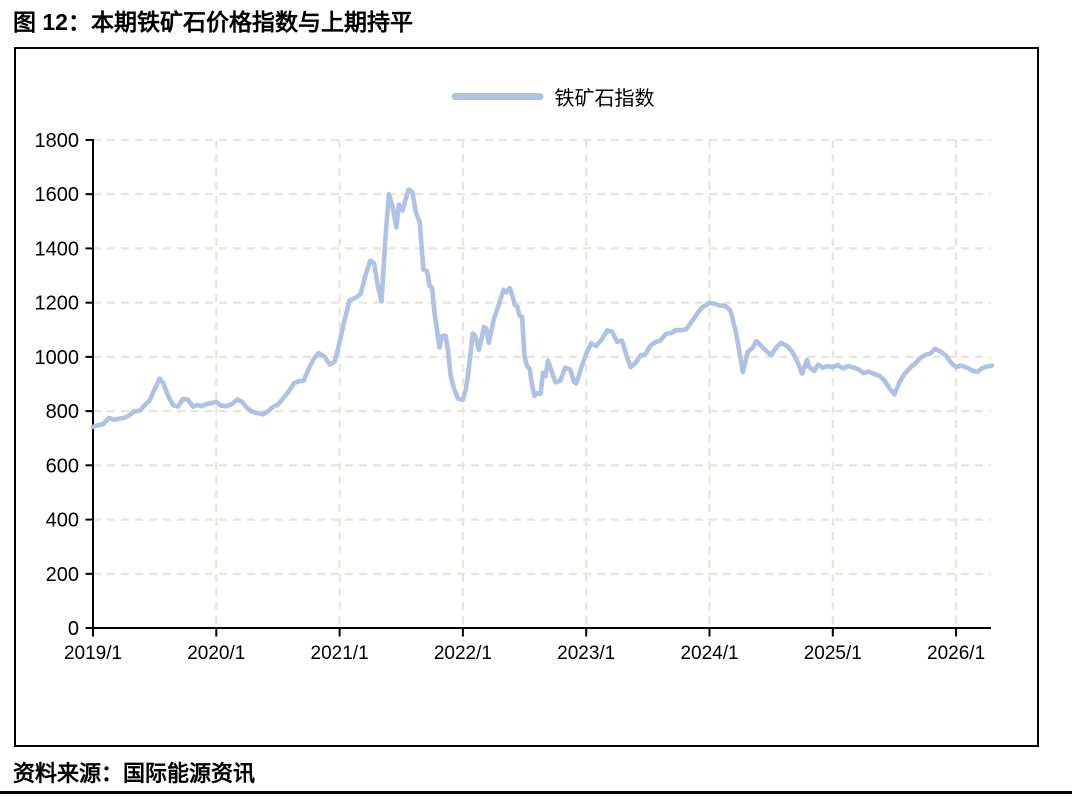  I want to click on legend-line-swatch, so click(497, 96).